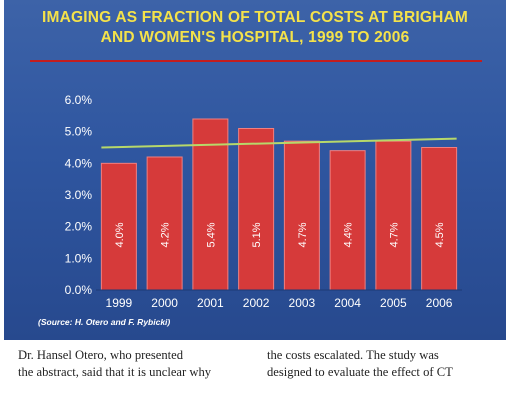  What do you see at coordinates (256, 61) in the screenshot?
I see `title-divider` at bounding box center [256, 61].